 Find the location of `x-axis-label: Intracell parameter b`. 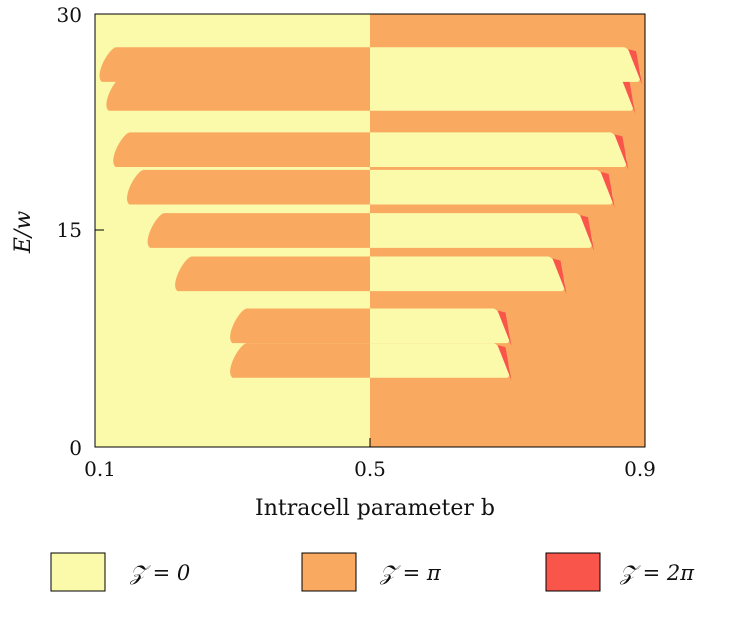

x-axis-label: Intracell parameter b is located at coordinates (375, 508).